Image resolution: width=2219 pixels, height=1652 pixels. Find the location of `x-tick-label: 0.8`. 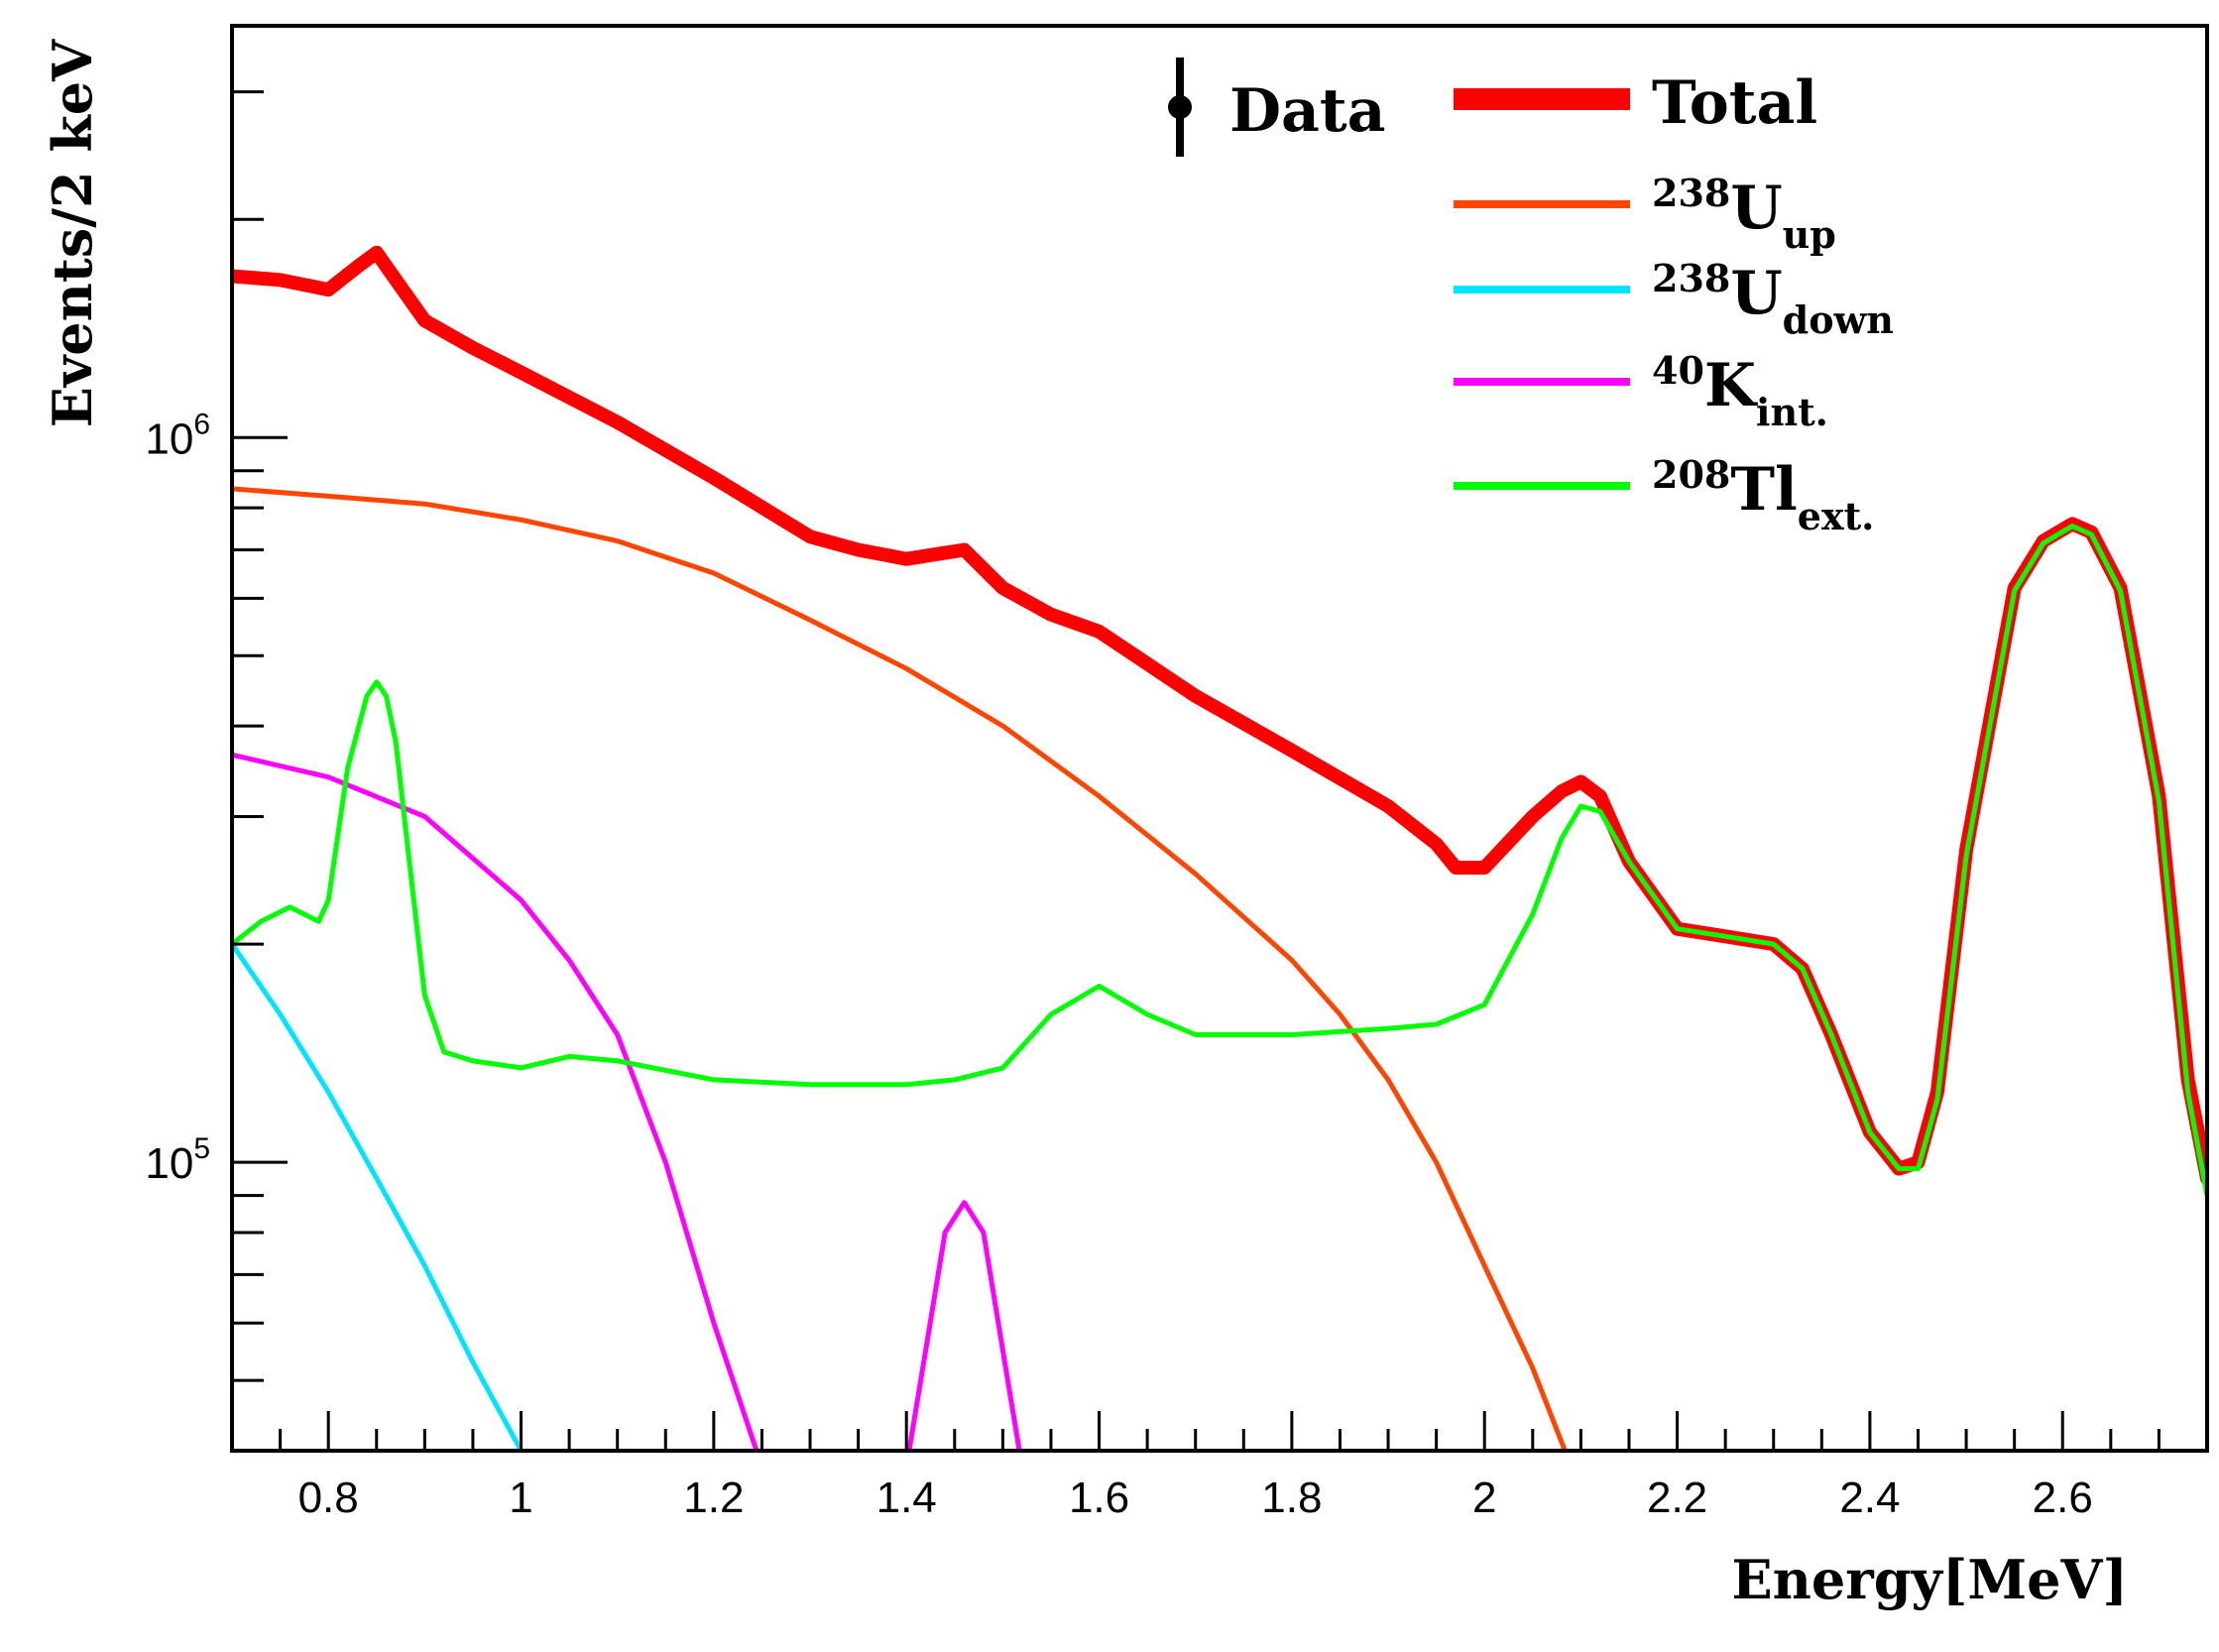

x-tick-label: 0.8 is located at coordinates (329, 1498).